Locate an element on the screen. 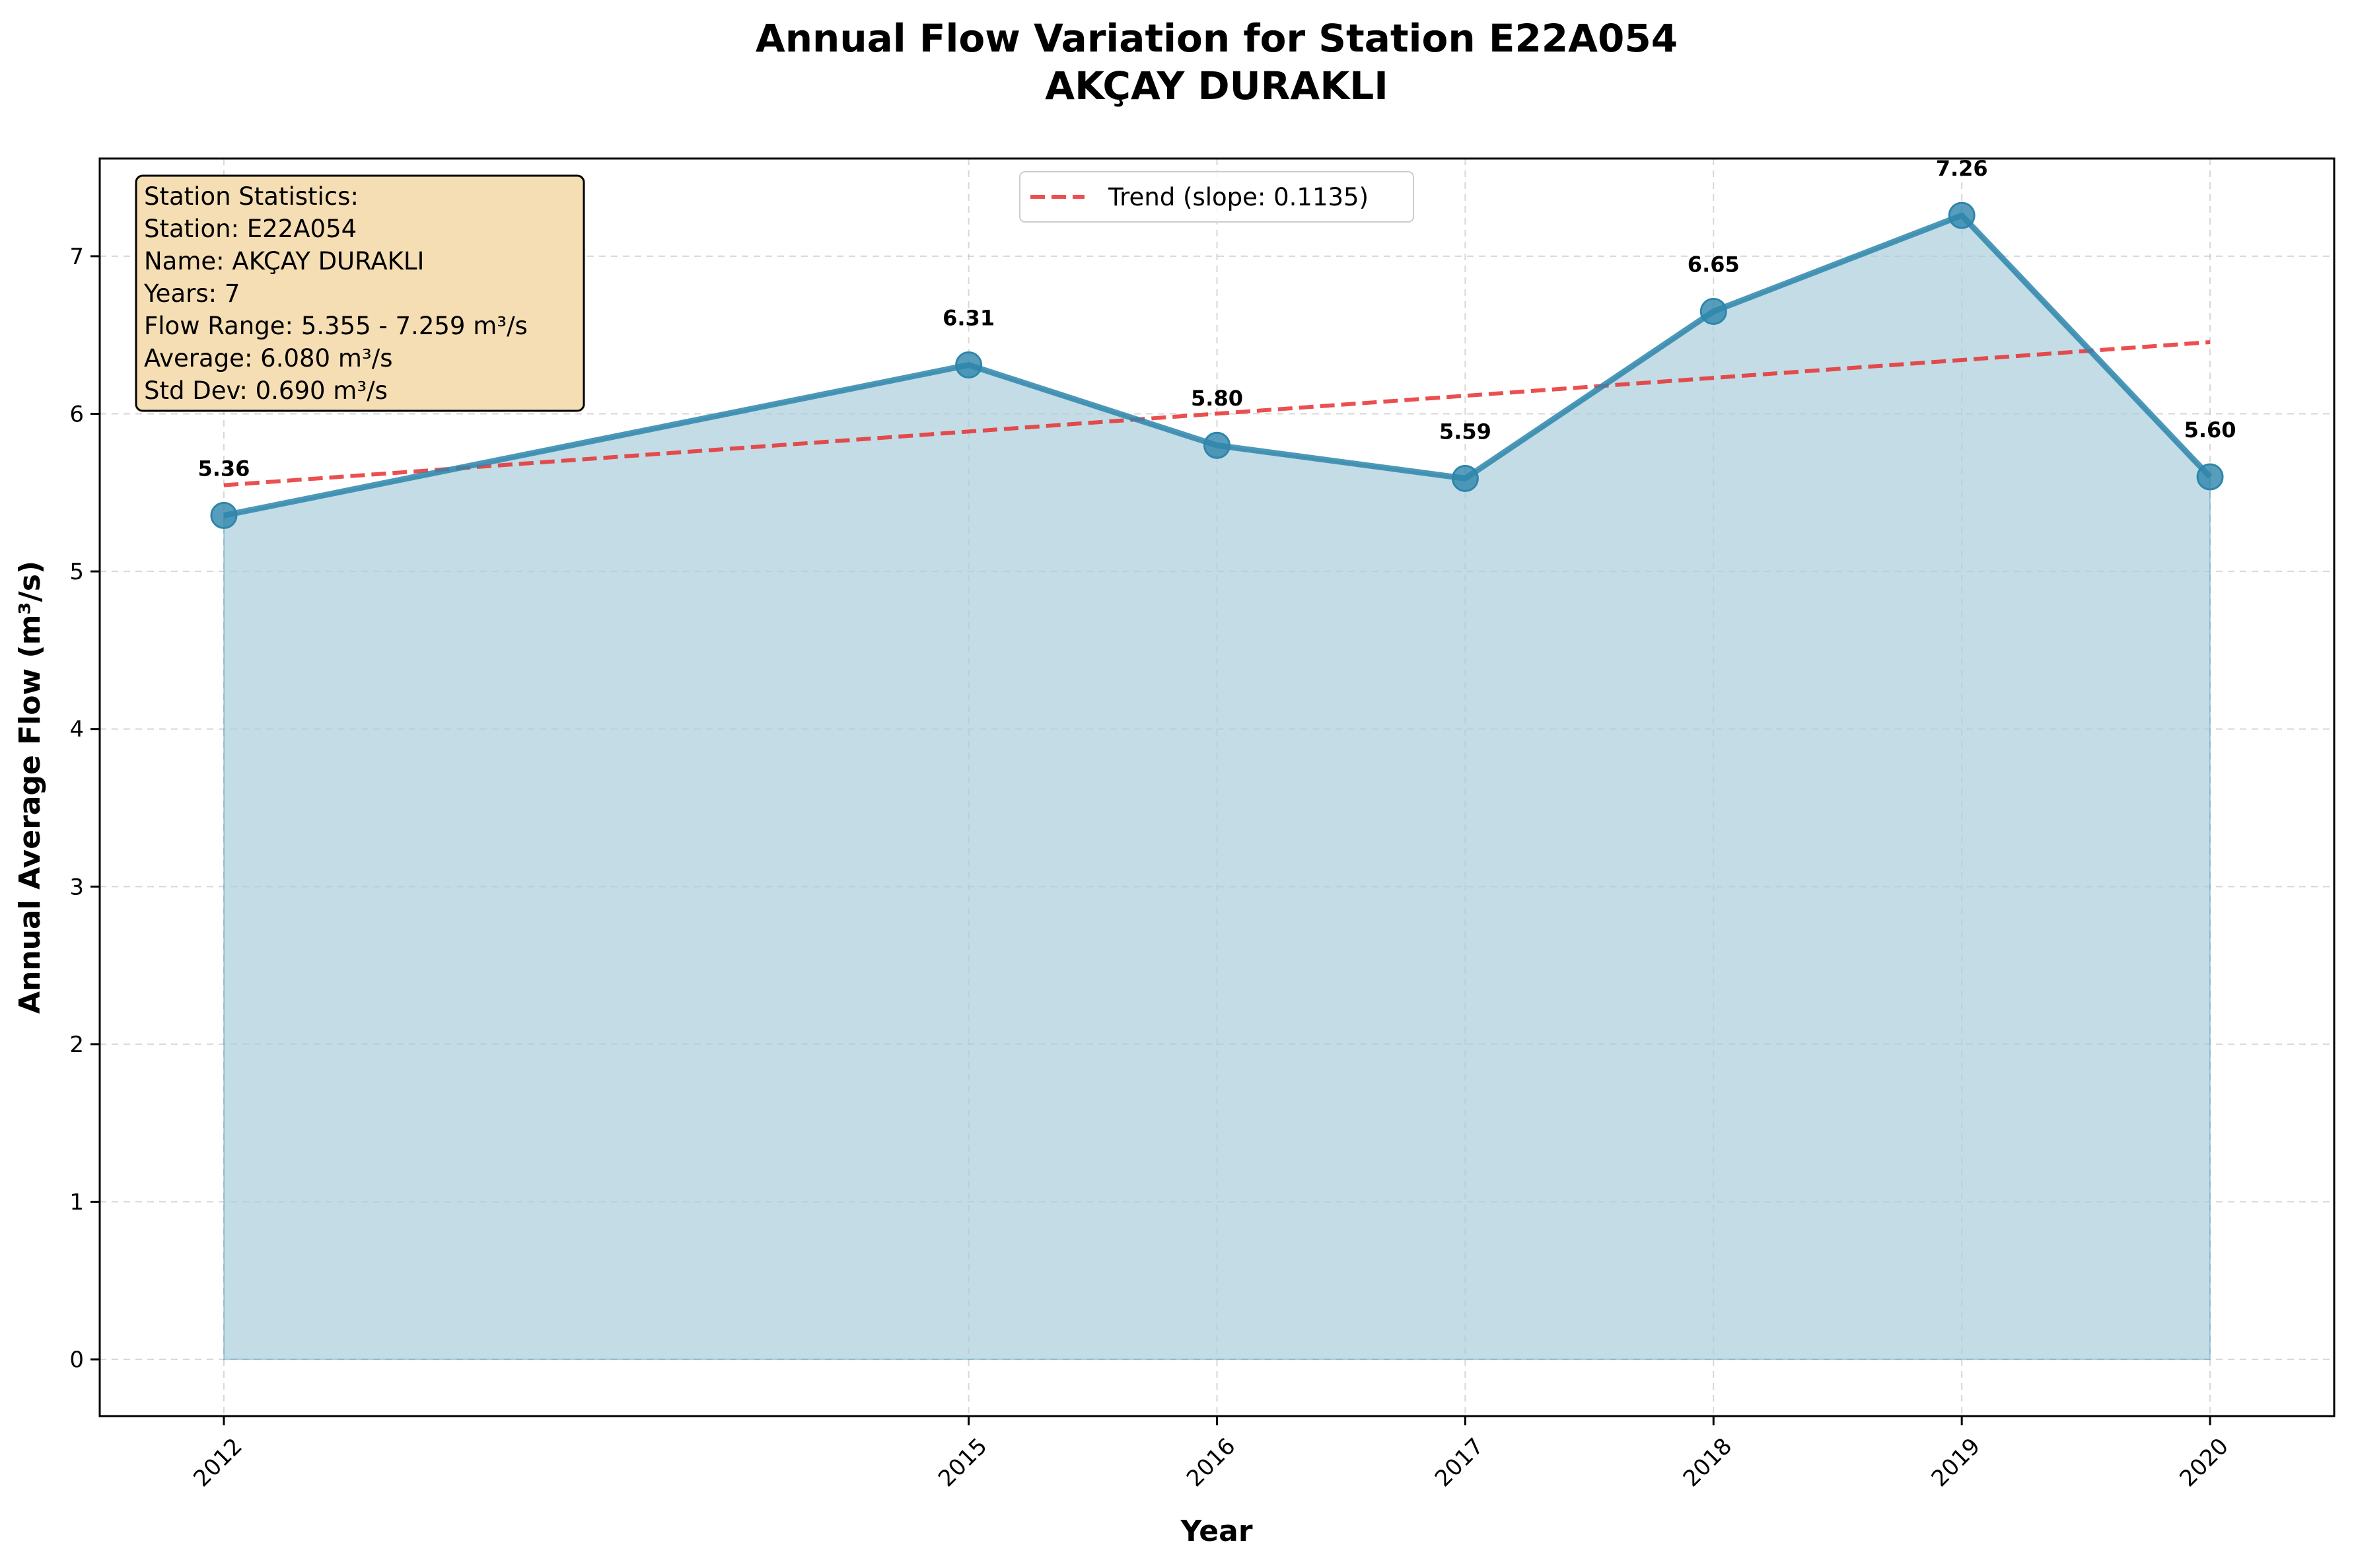  y-tick-label: 4 is located at coordinates (76, 730).